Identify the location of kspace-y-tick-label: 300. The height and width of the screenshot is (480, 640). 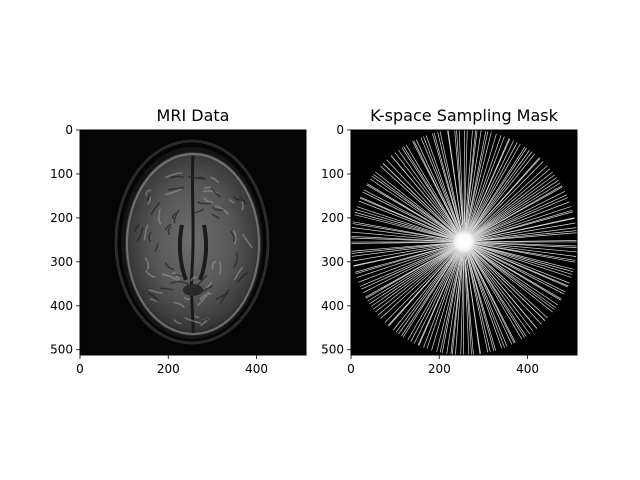
(332, 262).